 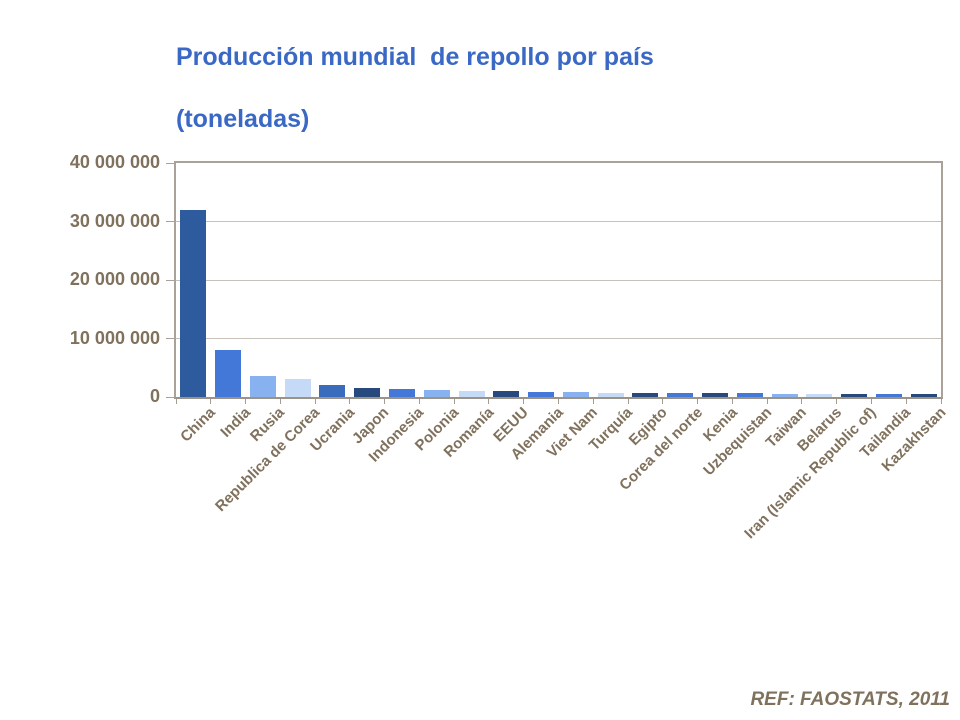 What do you see at coordinates (193, 303) in the screenshot?
I see `bar-china` at bounding box center [193, 303].